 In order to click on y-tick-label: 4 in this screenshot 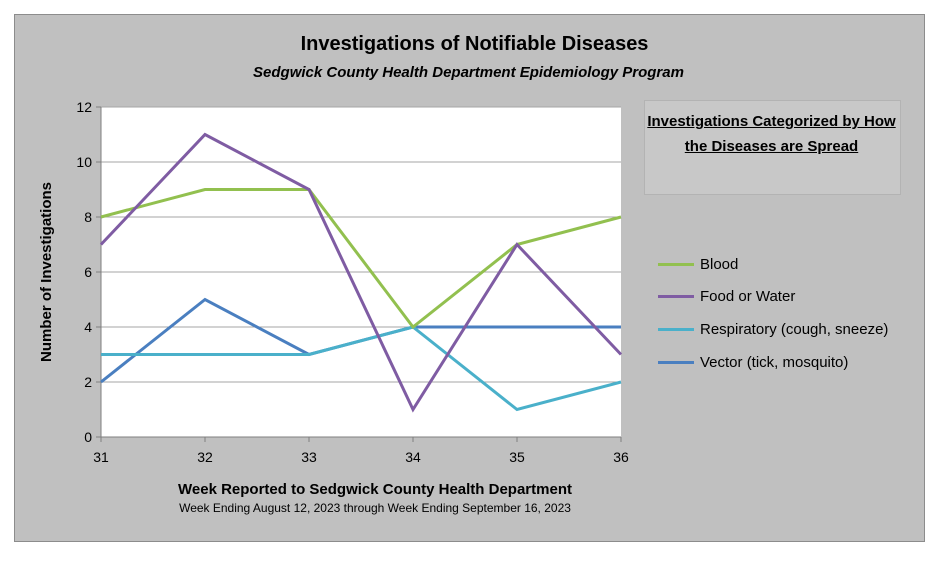, I will do `click(88, 327)`.